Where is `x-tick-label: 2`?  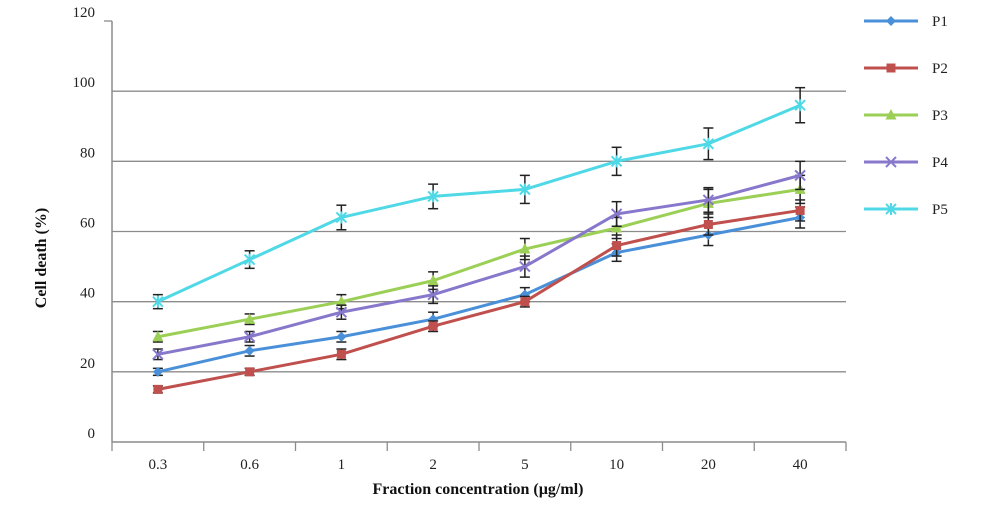 x-tick-label: 2 is located at coordinates (433, 465).